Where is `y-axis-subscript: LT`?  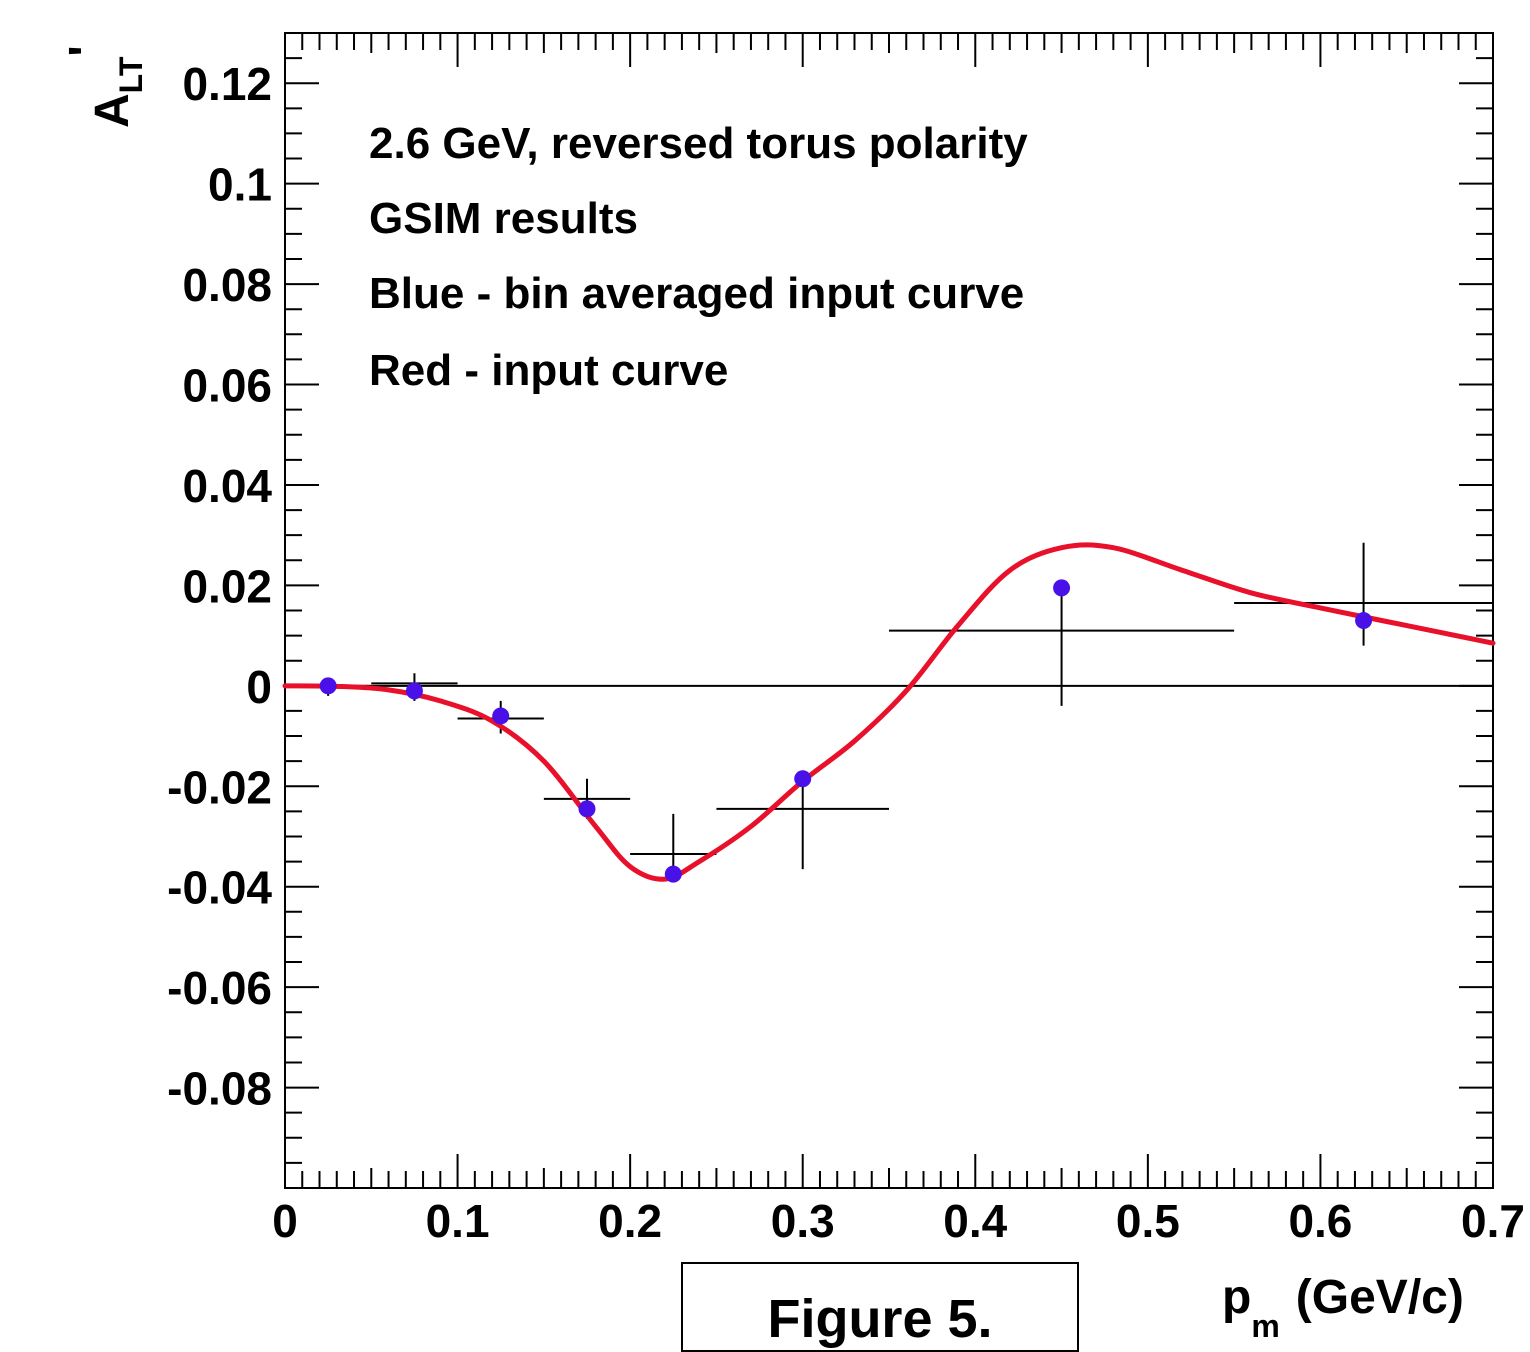 y-axis-subscript: LT is located at coordinates (131, 74).